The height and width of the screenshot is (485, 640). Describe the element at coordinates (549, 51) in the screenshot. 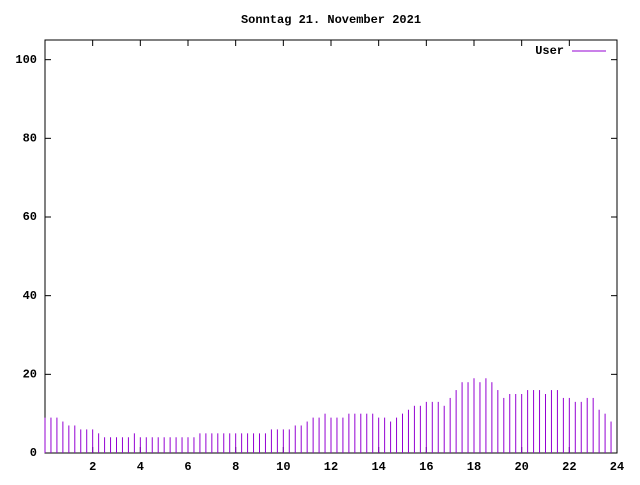

I see `legend-label: User` at that location.